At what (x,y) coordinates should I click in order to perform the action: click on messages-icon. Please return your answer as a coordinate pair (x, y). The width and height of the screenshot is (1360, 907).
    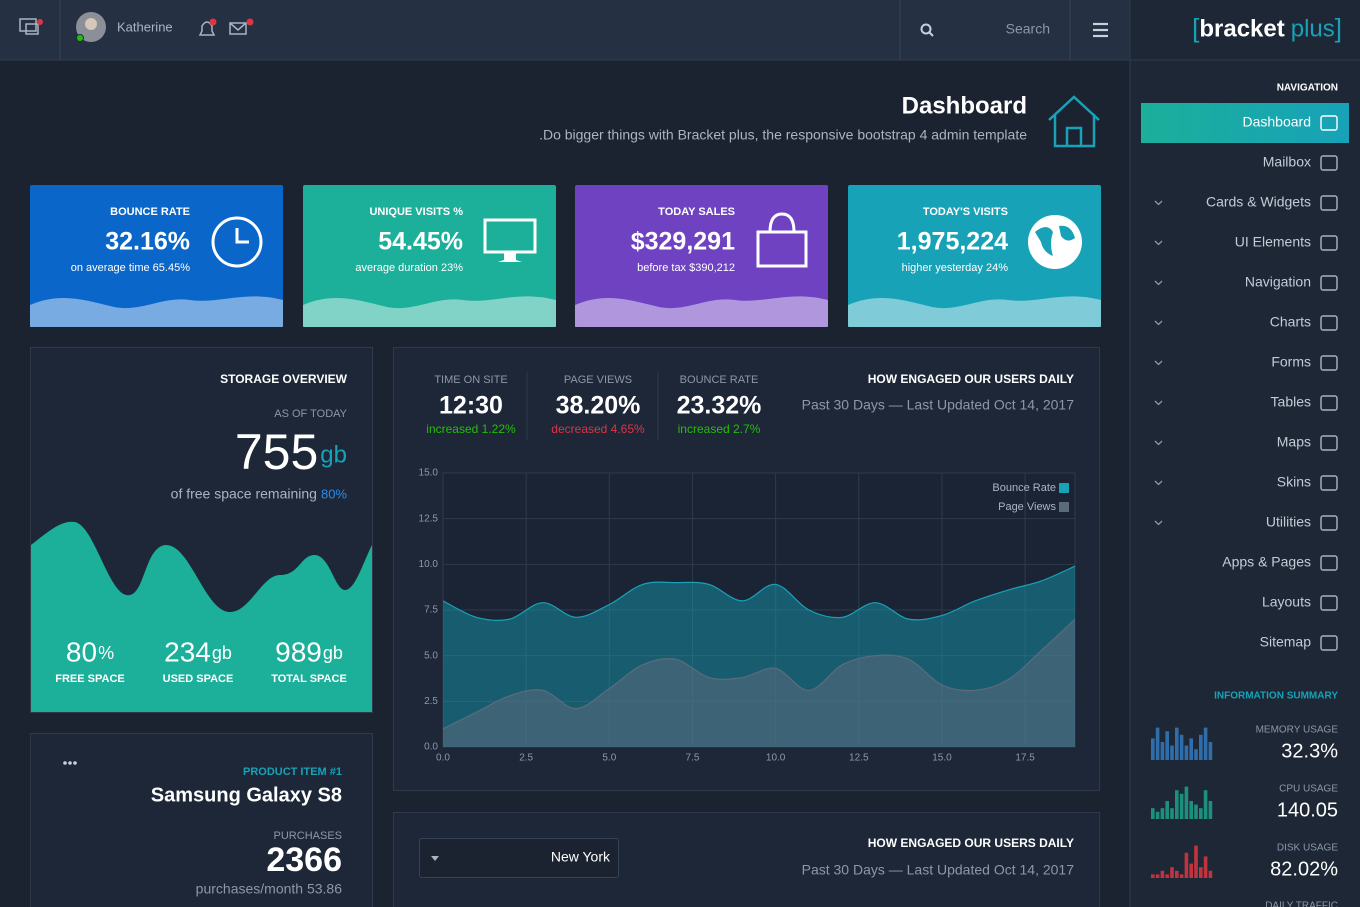
    Looking at the image, I should click on (241, 26).